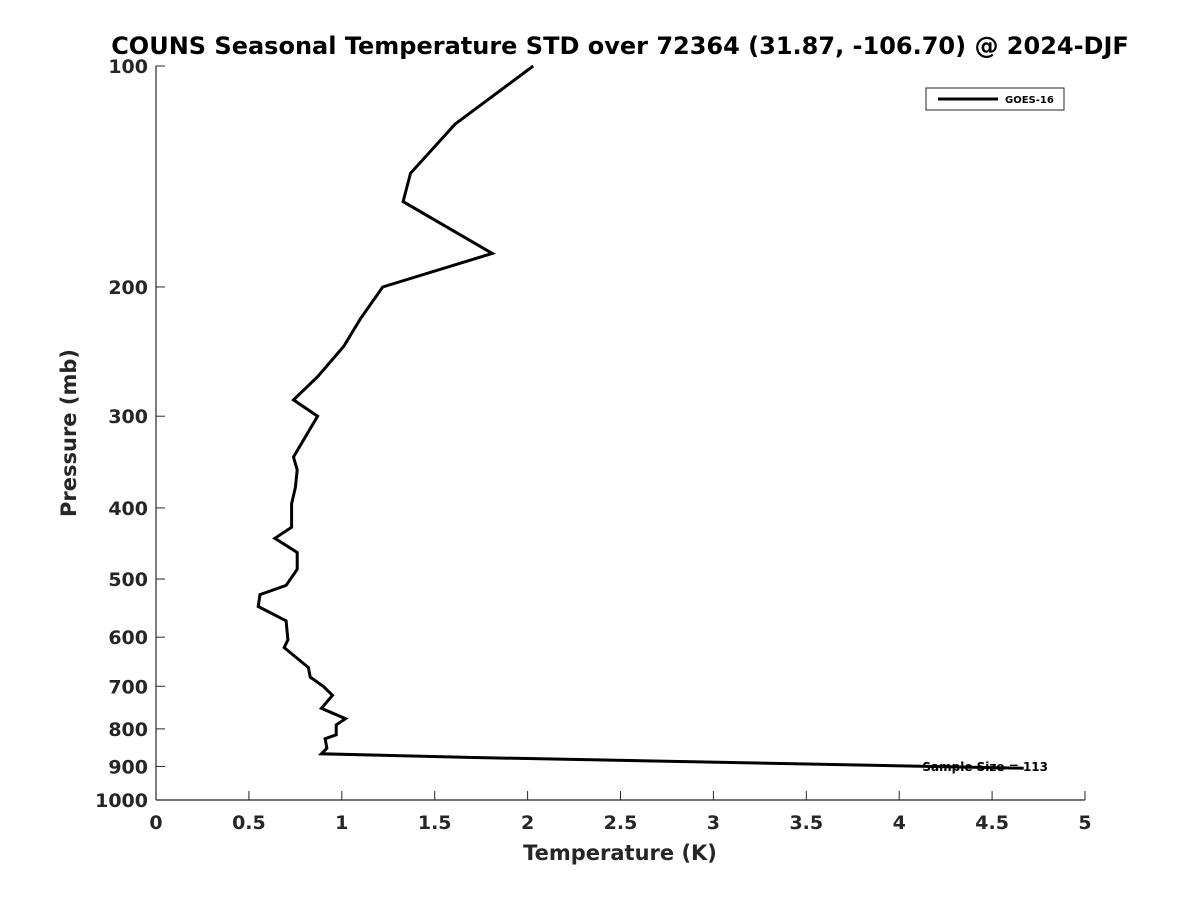 The image size is (1200, 900). I want to click on x-tick-label: 0.5, so click(249, 823).